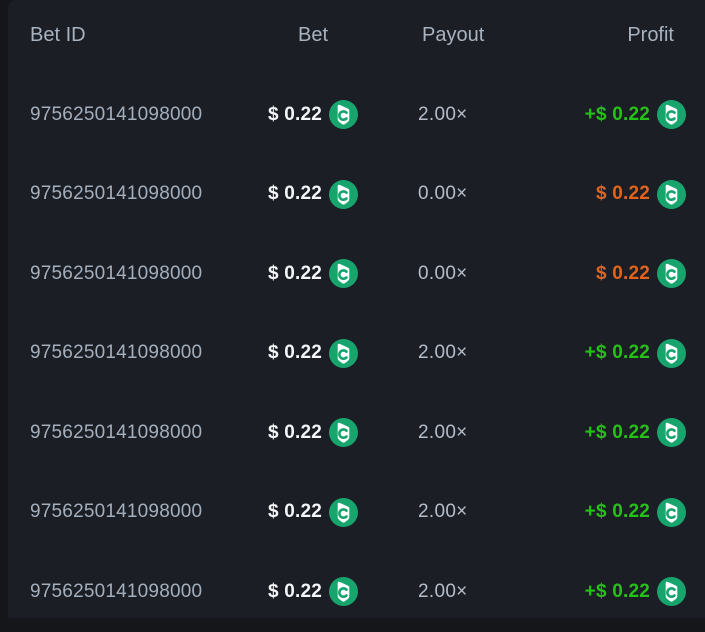 The image size is (705, 632). Describe the element at coordinates (123, 35) in the screenshot. I see `column-header-bet-id: Bet ID` at that location.